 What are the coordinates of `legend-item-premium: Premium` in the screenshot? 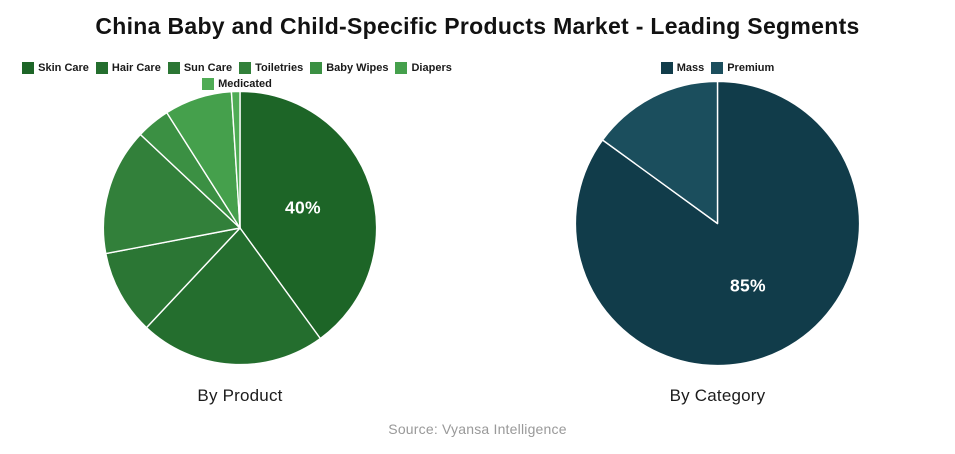 It's located at (742, 68).